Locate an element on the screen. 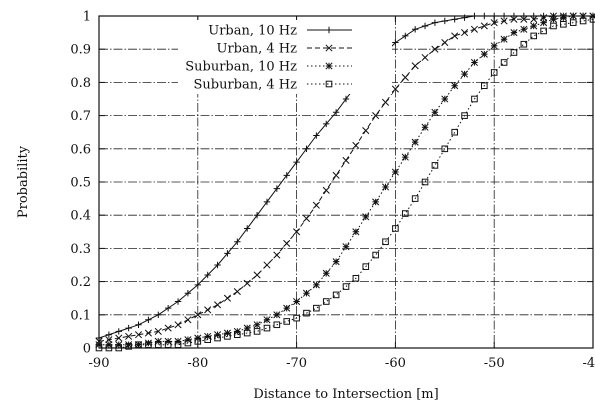  x-tick-label: -90 is located at coordinates (99, 363).